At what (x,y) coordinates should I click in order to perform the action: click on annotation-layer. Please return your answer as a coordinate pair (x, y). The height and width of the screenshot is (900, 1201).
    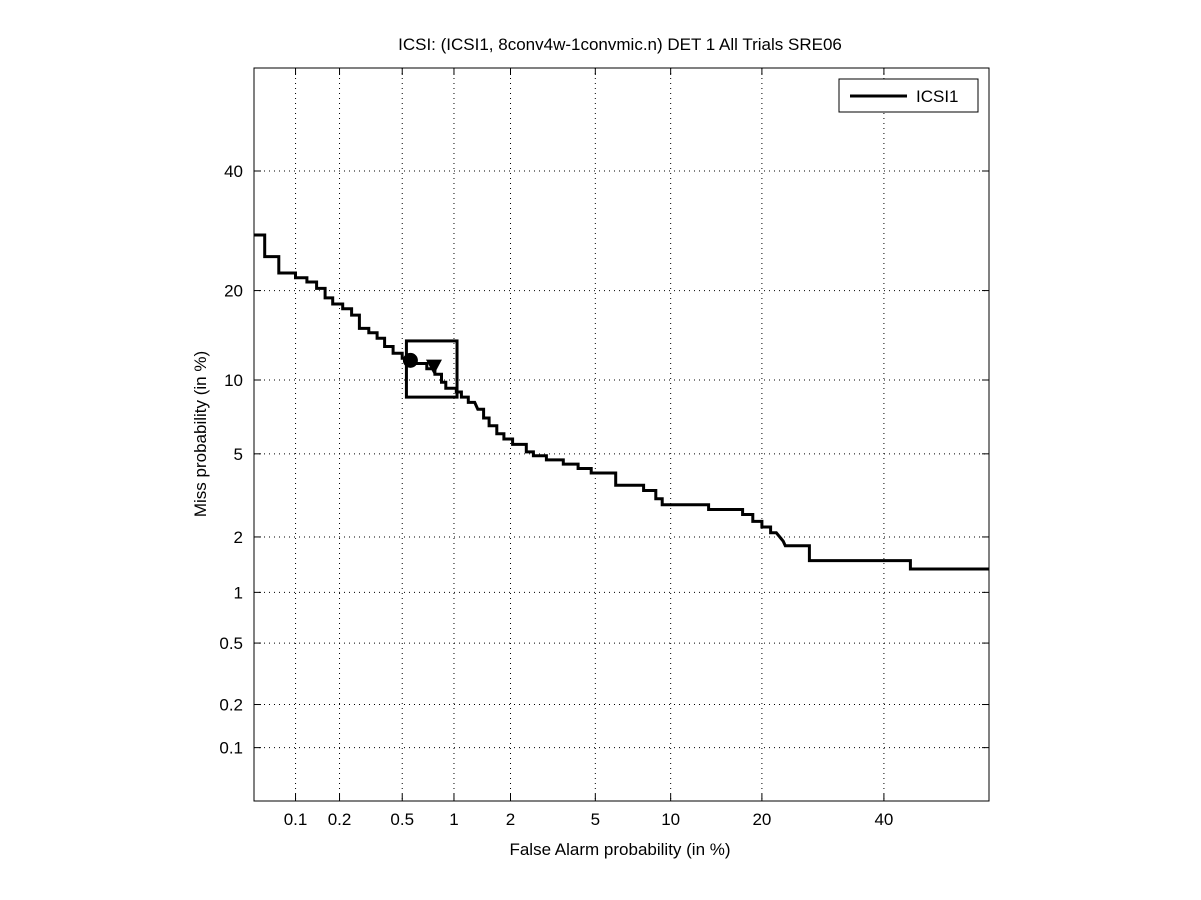
    Looking at the image, I should click on (430, 369).